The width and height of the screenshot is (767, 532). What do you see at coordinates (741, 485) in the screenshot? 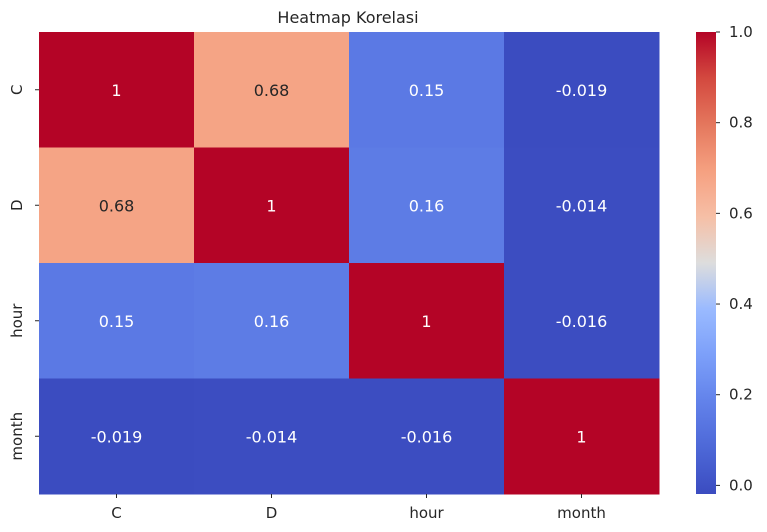
I see `colorbar-tick-label: 0.0` at bounding box center [741, 485].